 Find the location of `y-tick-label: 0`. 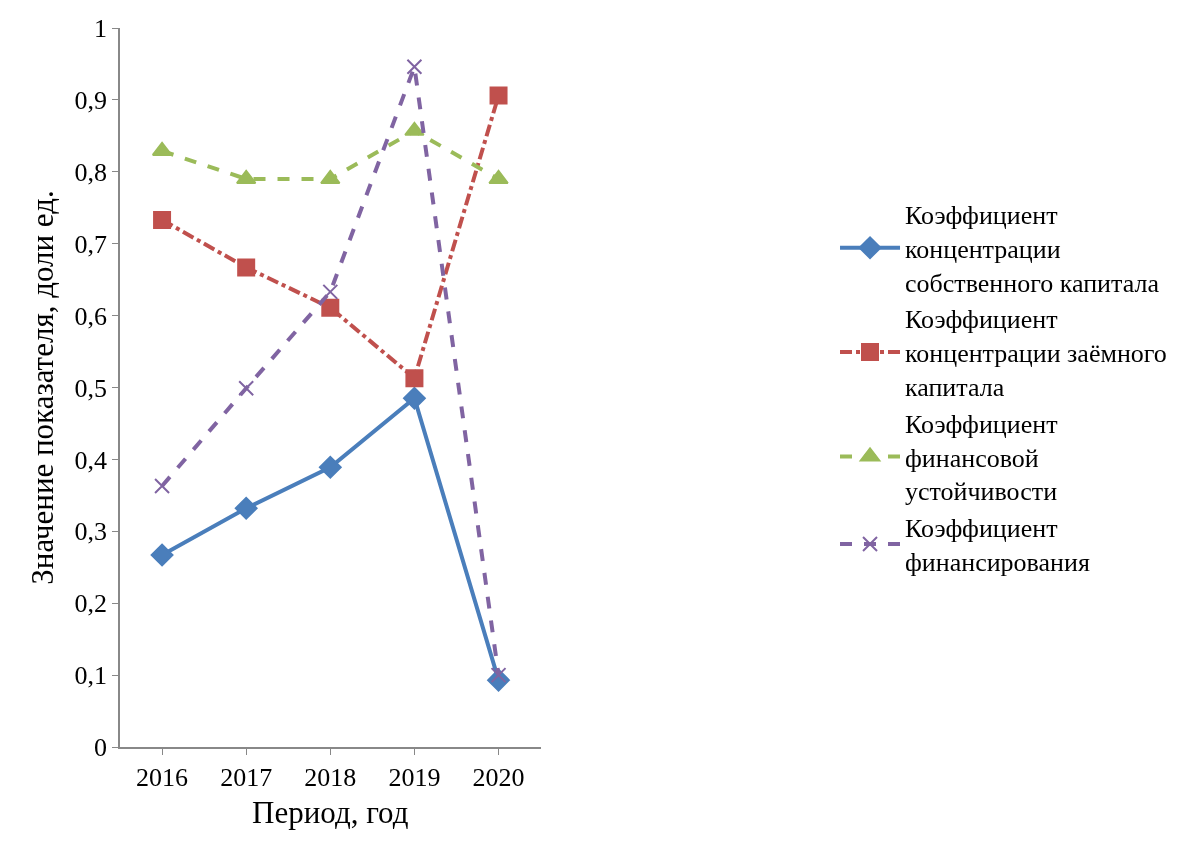

y-tick-label: 0 is located at coordinates (101, 748).